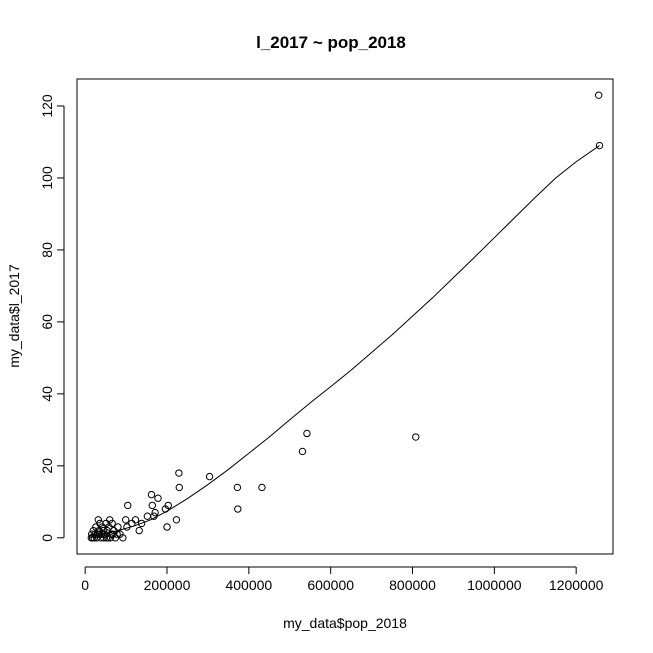  What do you see at coordinates (47, 538) in the screenshot?
I see `y-tick-label: 0` at bounding box center [47, 538].